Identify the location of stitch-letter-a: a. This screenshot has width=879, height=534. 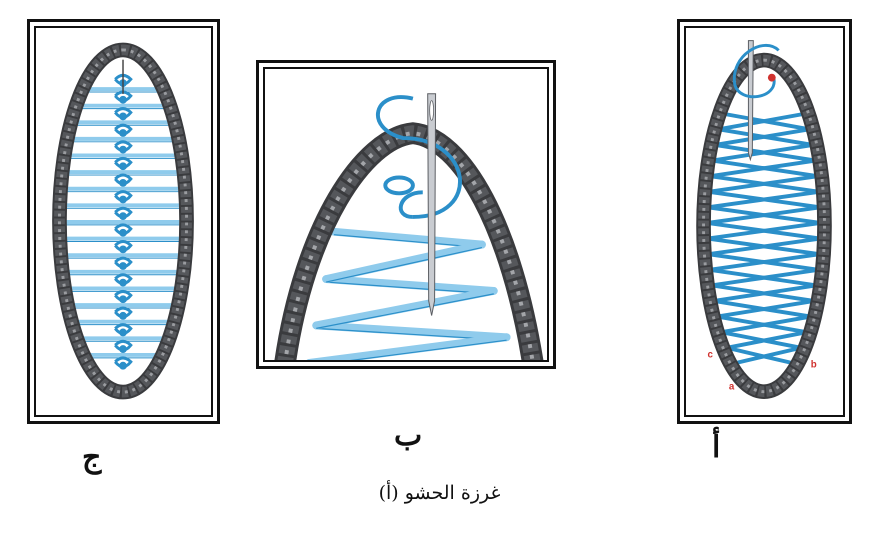
(732, 387).